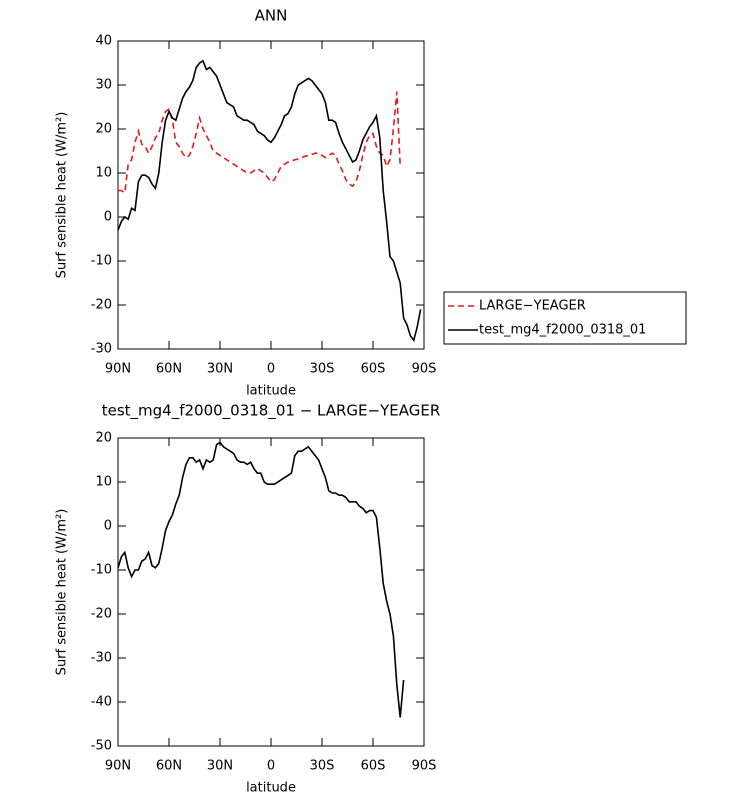  Describe the element at coordinates (562, 330) in the screenshot. I see `legend-label: test_mg4_f2000_0318_01` at that location.